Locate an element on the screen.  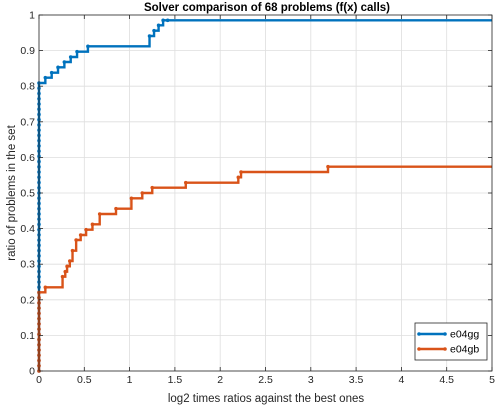
x-tick-label: 0 is located at coordinates (39, 380).